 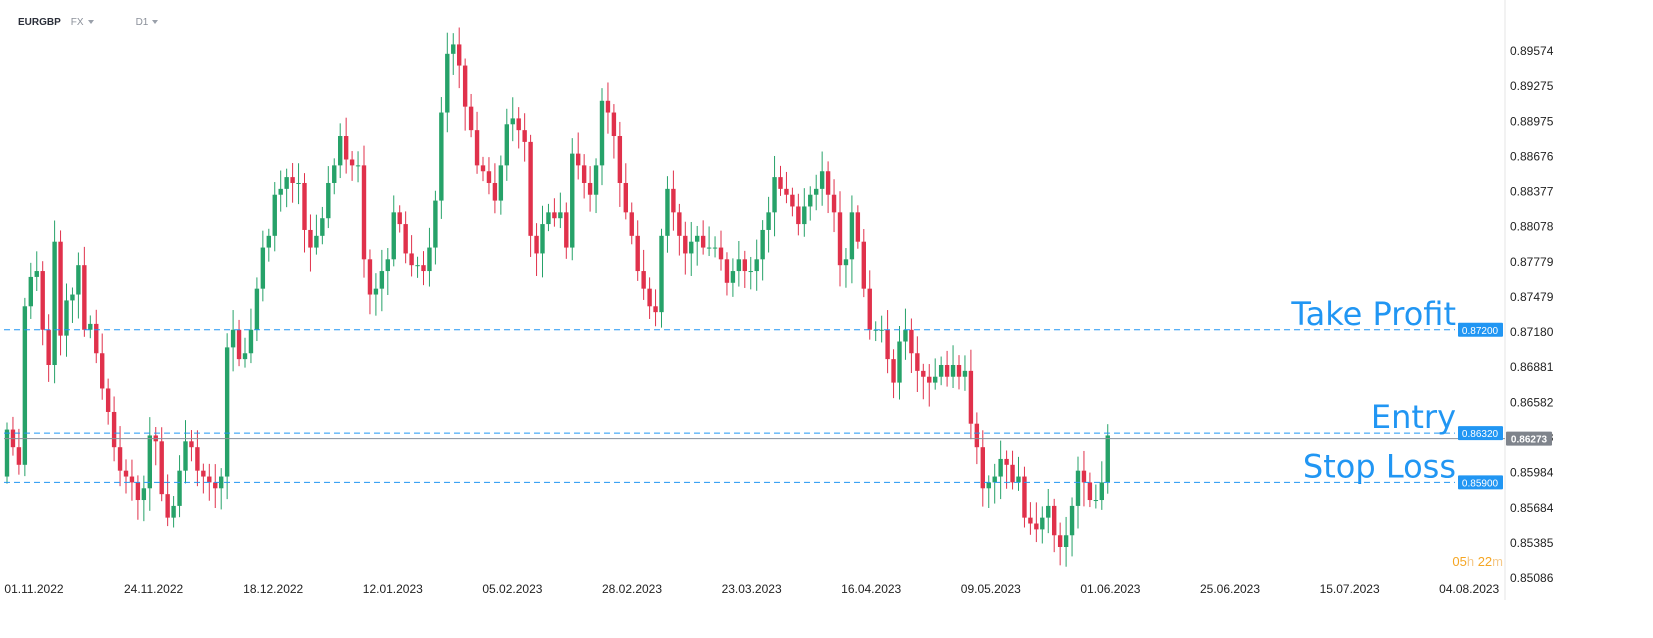 I want to click on y-tick-label: 0.86881, so click(x=1532, y=367).